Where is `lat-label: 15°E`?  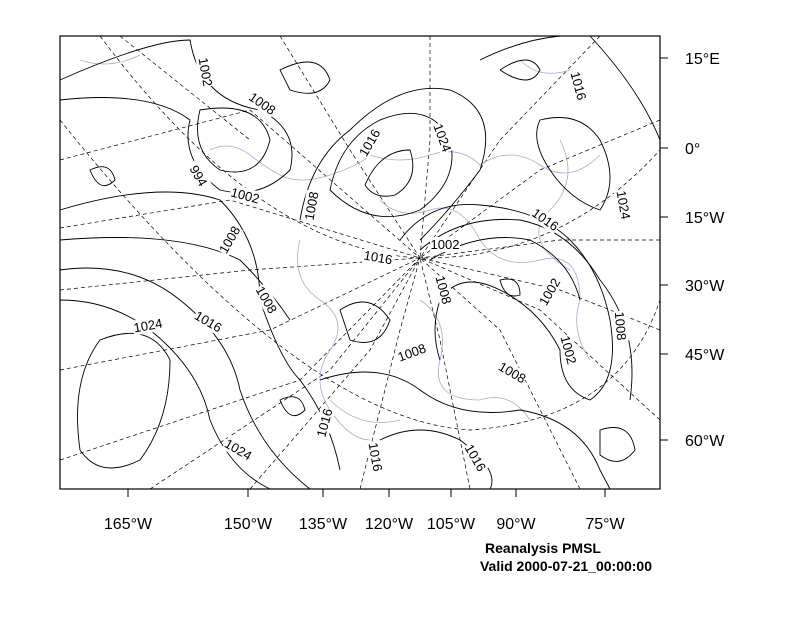
lat-label: 15°E is located at coordinates (702, 59).